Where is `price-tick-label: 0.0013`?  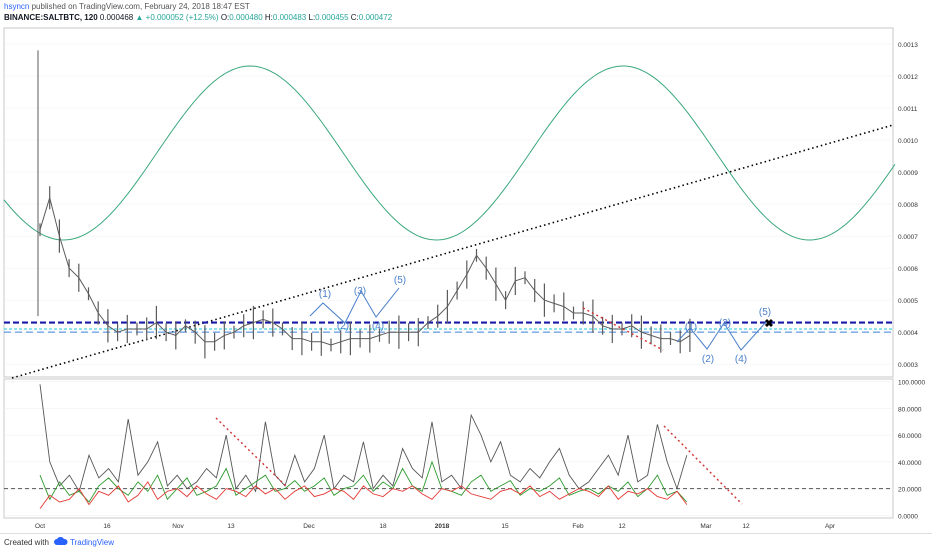
price-tick-label: 0.0013 is located at coordinates (908, 45).